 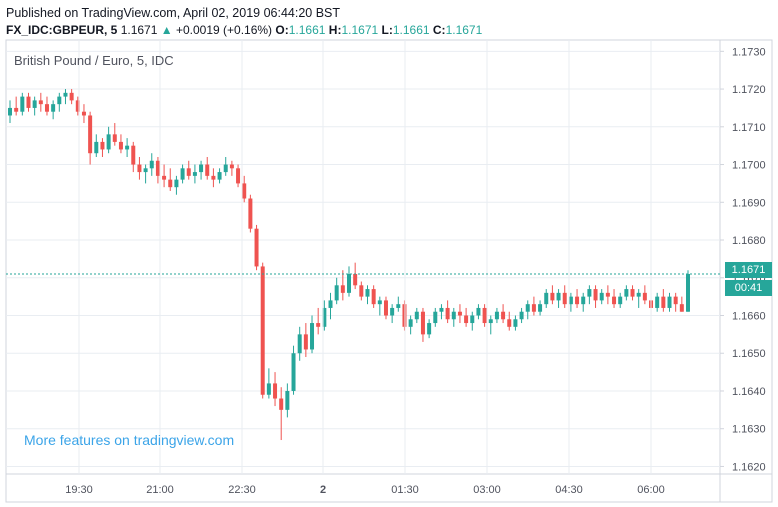 What do you see at coordinates (749, 90) in the screenshot?
I see `y-tick-label: 1.1720` at bounding box center [749, 90].